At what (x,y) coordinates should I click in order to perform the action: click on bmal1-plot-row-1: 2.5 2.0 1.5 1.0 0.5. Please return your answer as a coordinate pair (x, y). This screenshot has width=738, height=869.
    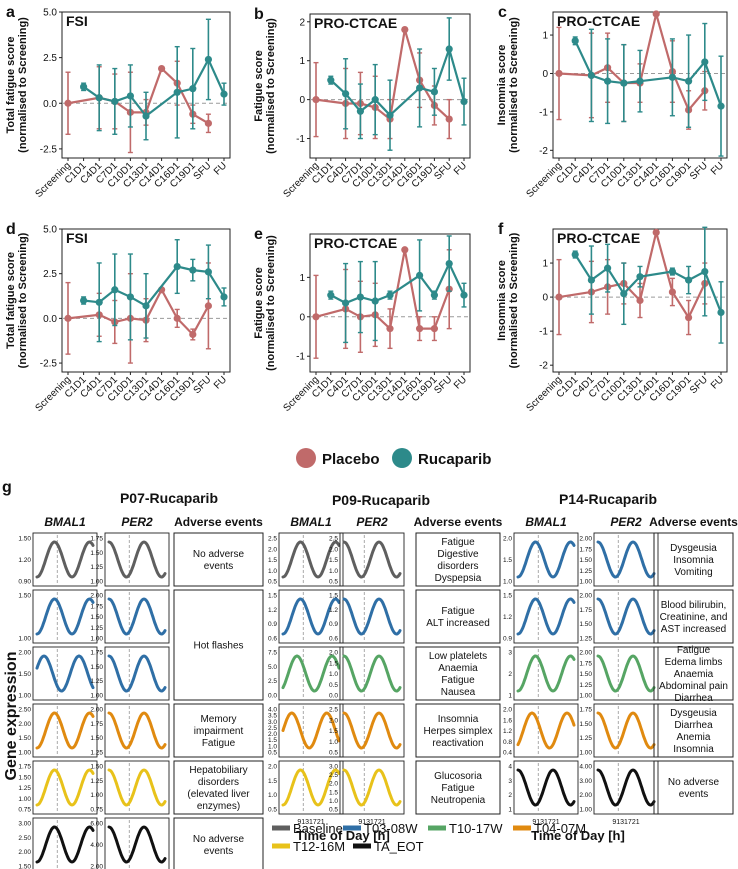
    Looking at the image, I should click on (306, 559).